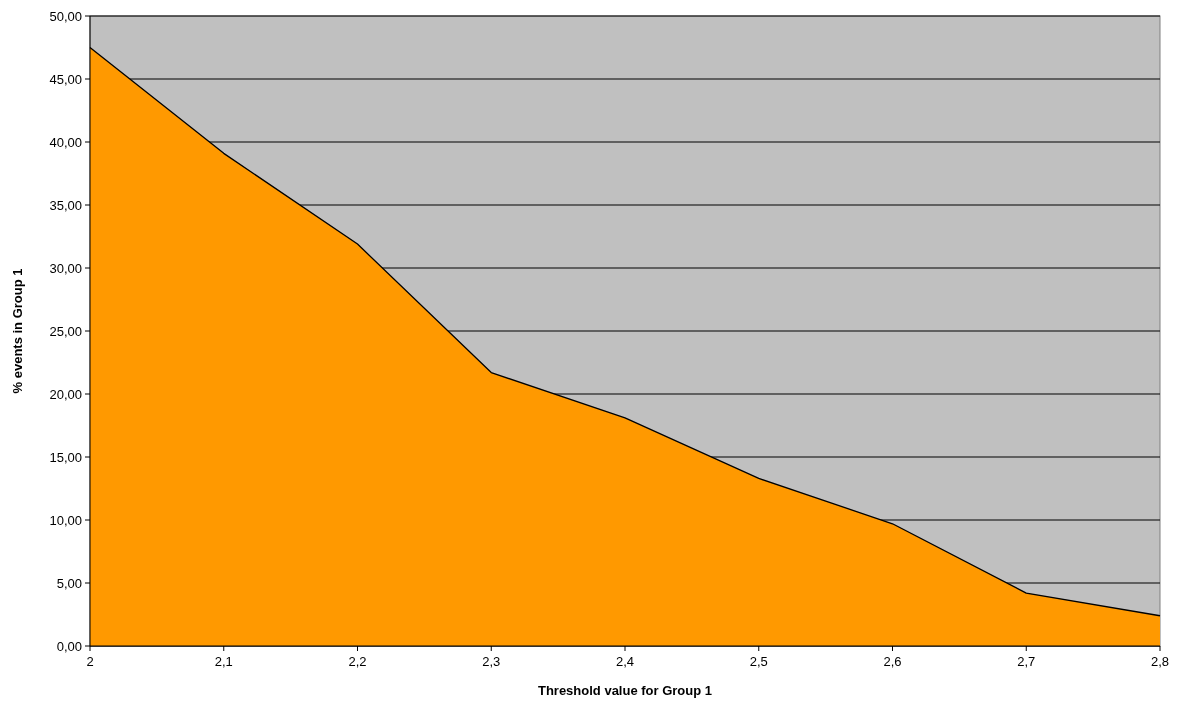 Image resolution: width=1178 pixels, height=707 pixels. What do you see at coordinates (357, 661) in the screenshot?
I see `x-tick-label: 2,2` at bounding box center [357, 661].